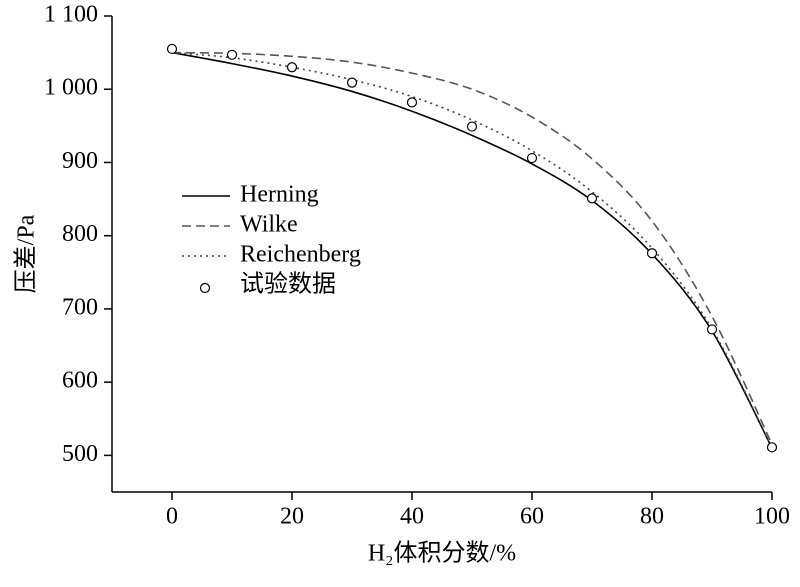  What do you see at coordinates (532, 517) in the screenshot?
I see `x-tick-label: 60` at bounding box center [532, 517].